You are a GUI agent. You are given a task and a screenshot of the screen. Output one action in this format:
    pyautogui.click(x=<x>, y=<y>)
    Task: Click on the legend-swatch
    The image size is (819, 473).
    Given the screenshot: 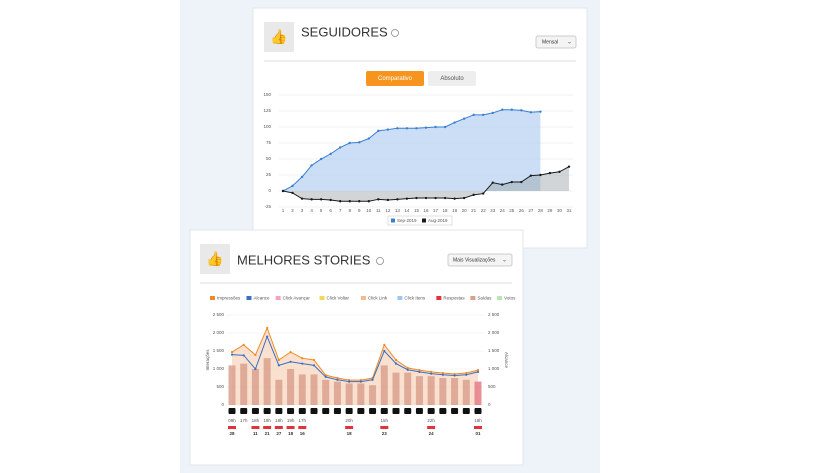 What is the action you would take?
    pyautogui.click(x=393, y=220)
    